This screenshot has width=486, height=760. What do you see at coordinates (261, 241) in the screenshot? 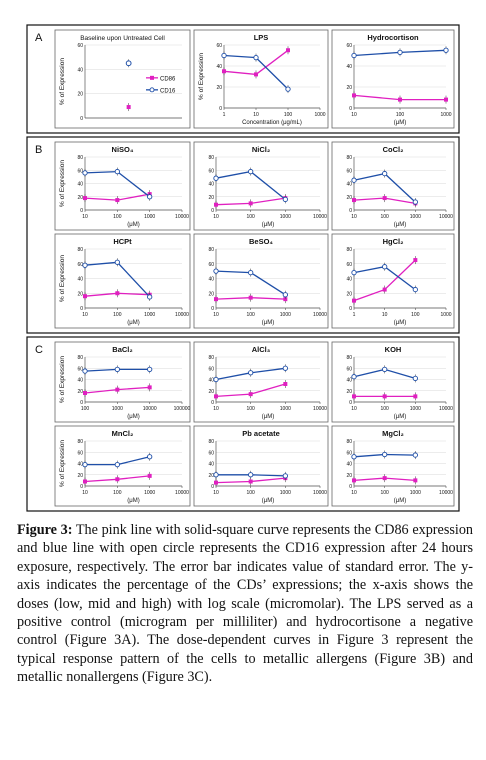
I see `panel-title: BeSO₄` at bounding box center [261, 241].